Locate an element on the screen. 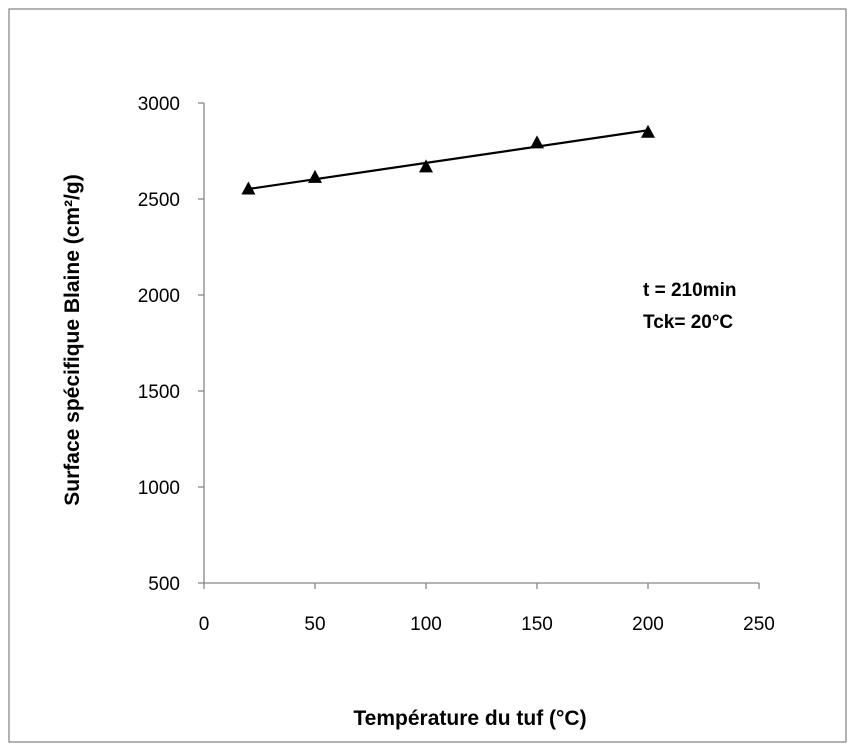 This screenshot has height=756, width=856. y-tick-label: 3000 is located at coordinates (159, 104).